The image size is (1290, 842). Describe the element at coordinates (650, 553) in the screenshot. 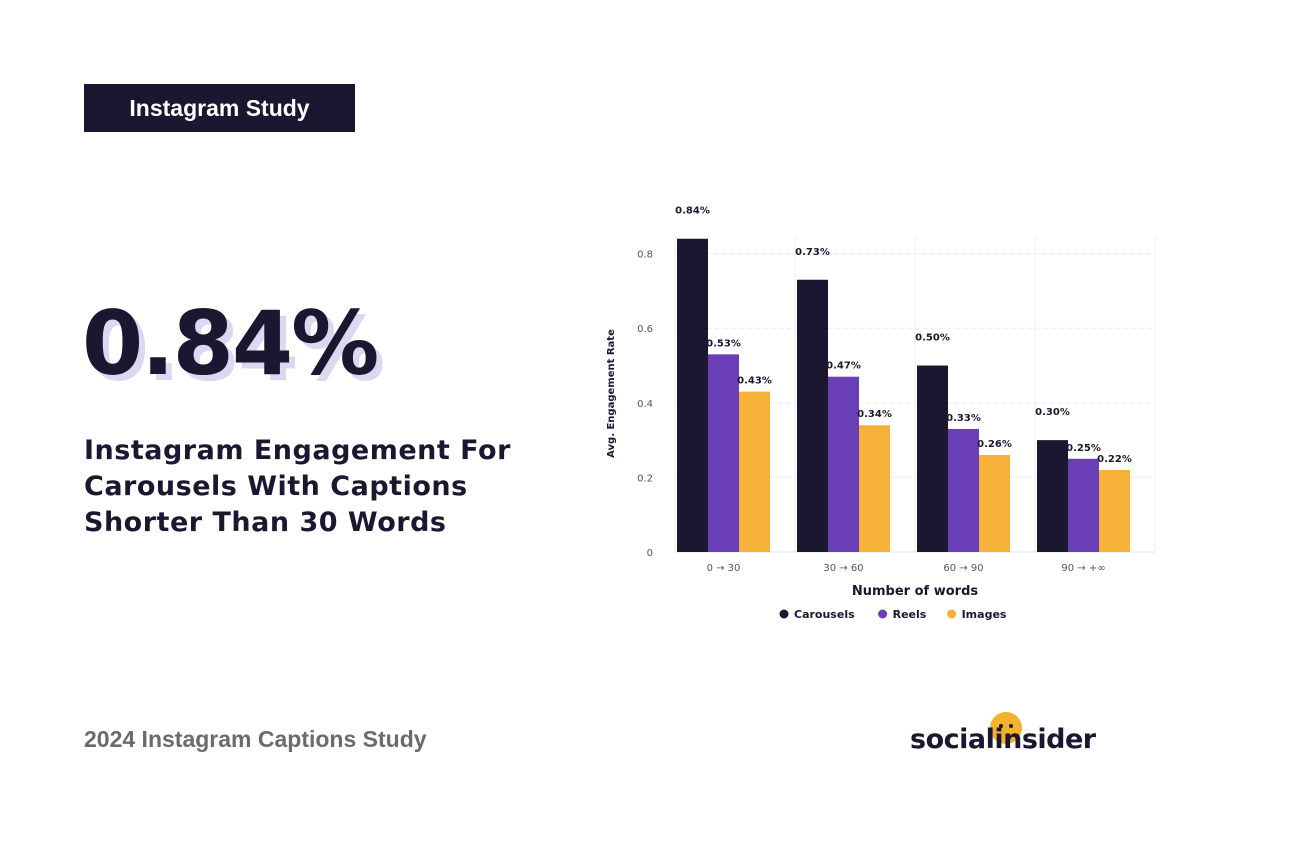

I see `y-tick-label: 0` at that location.